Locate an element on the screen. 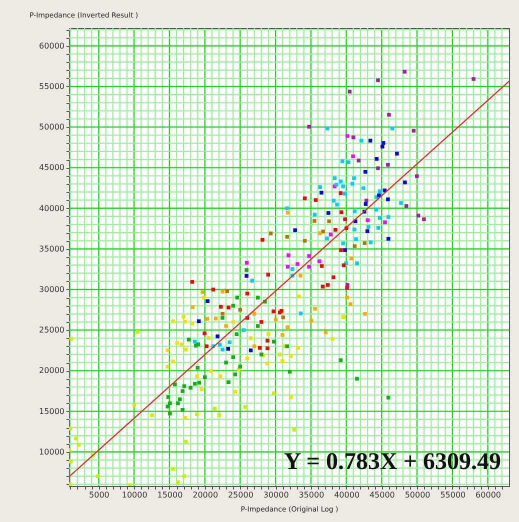  y-tick-label: 30000 is located at coordinates (51, 289).